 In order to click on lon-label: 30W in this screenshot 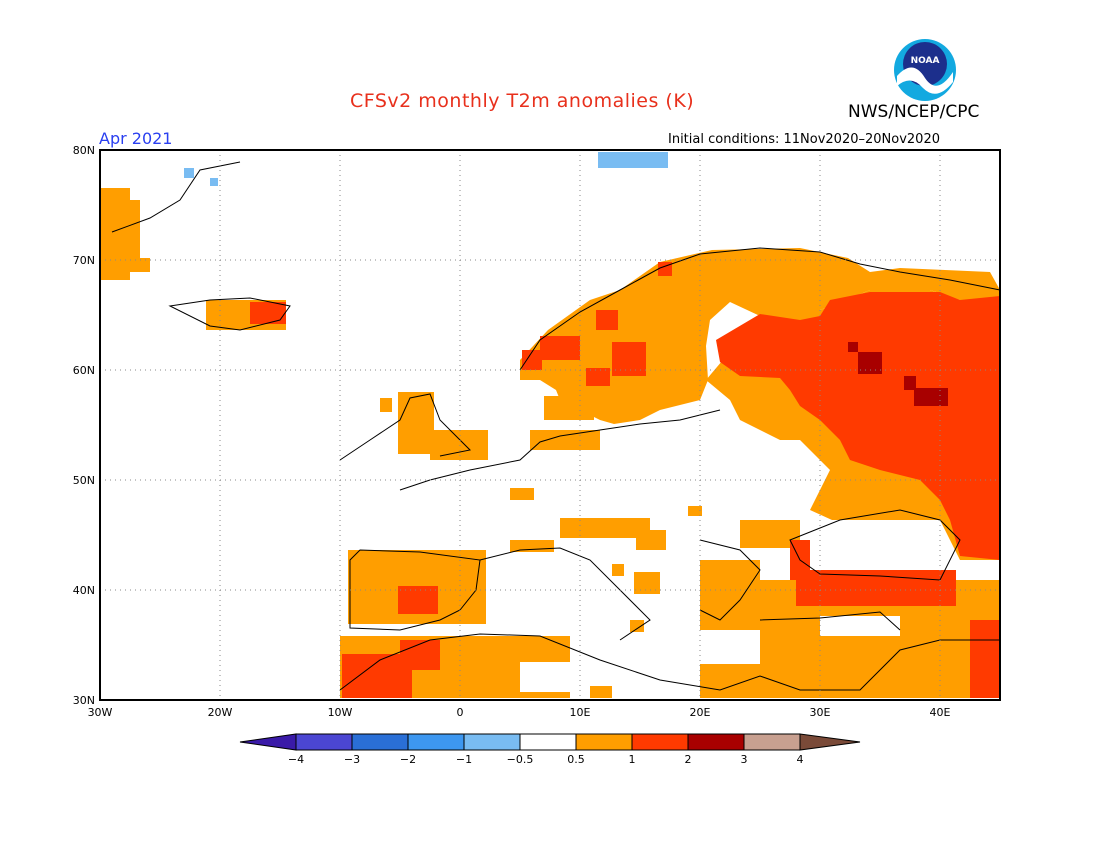, I will do `click(100, 712)`.